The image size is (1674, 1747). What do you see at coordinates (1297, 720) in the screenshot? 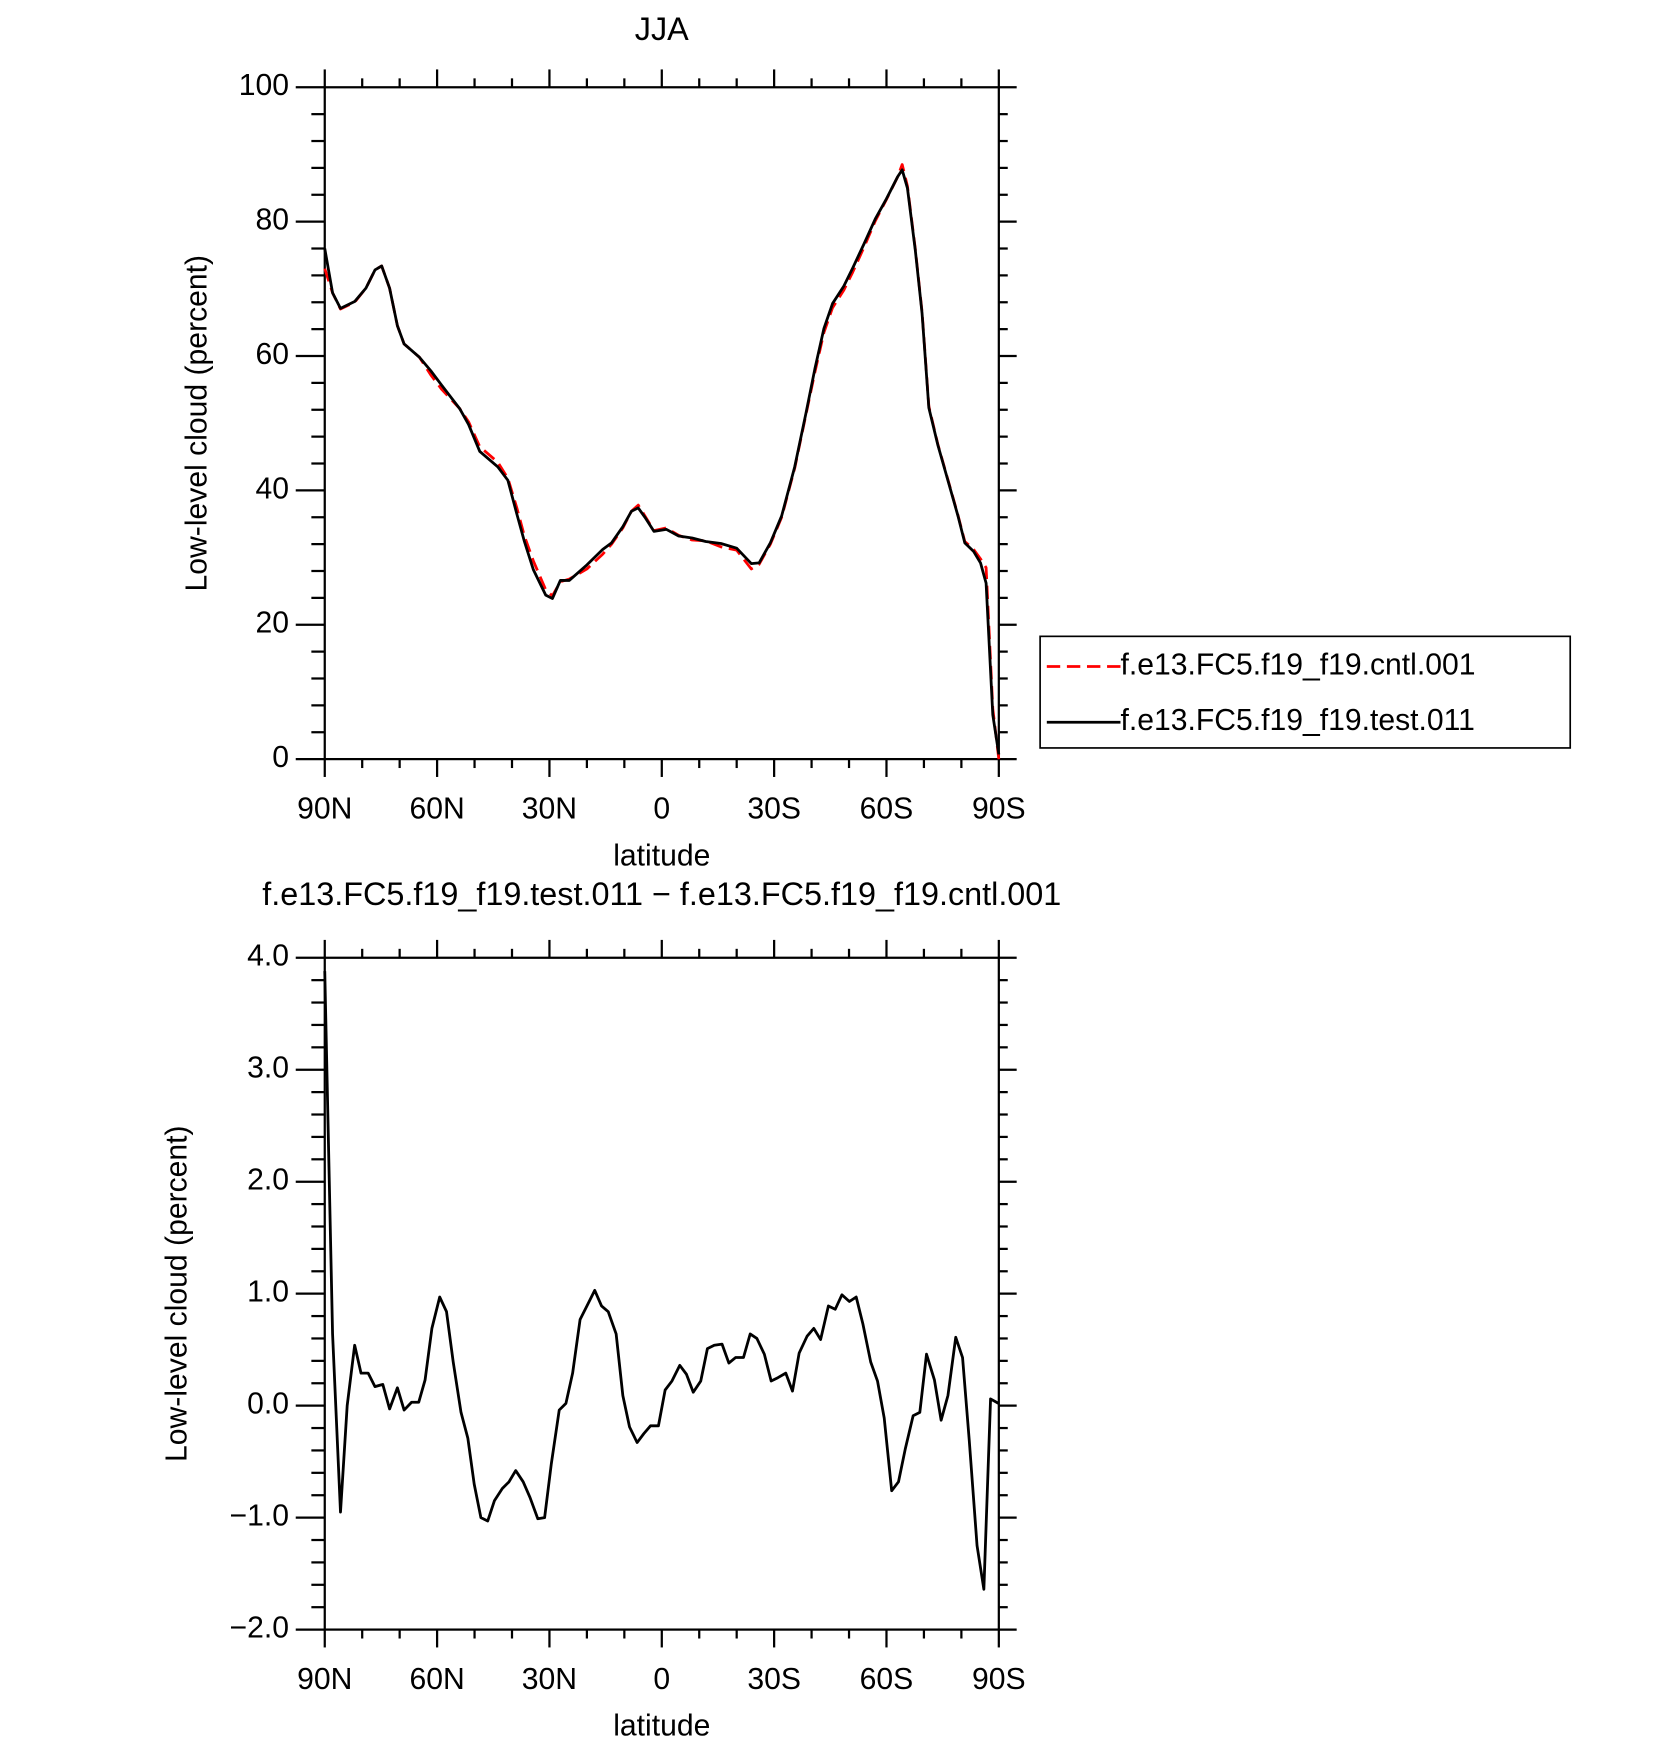
I see `legend-label: f.e13.FC5.f19_f19.test.011` at bounding box center [1297, 720].